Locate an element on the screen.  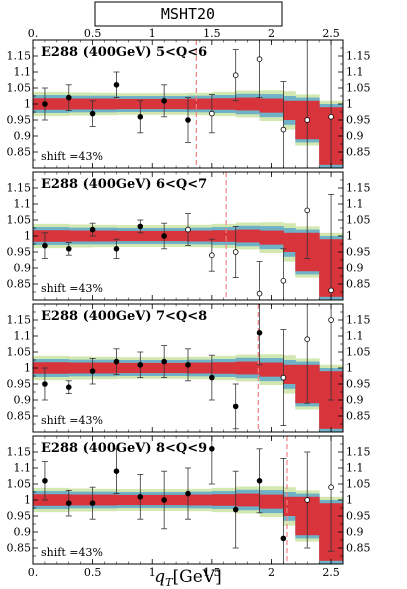
y-tick-label-left: 1.05 is located at coordinates (19, 220).